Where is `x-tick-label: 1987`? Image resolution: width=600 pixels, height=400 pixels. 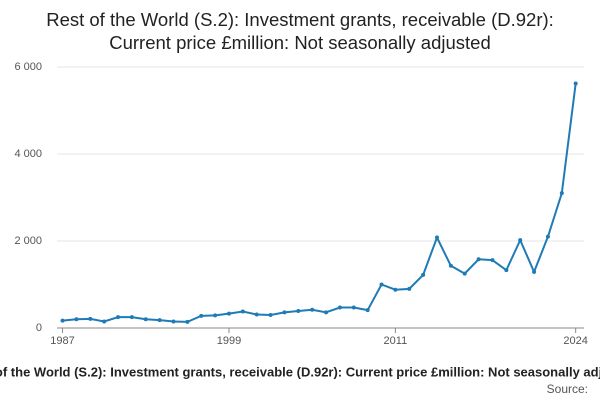
x-tick-label: 1987 is located at coordinates (62, 341).